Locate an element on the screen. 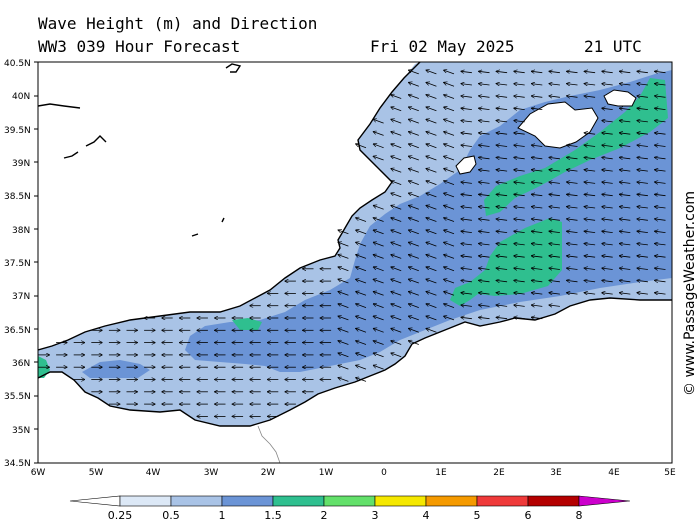 This screenshot has width=700, height=525. forecast-hour: WW3 039 Hour Forecast is located at coordinates (139, 46).